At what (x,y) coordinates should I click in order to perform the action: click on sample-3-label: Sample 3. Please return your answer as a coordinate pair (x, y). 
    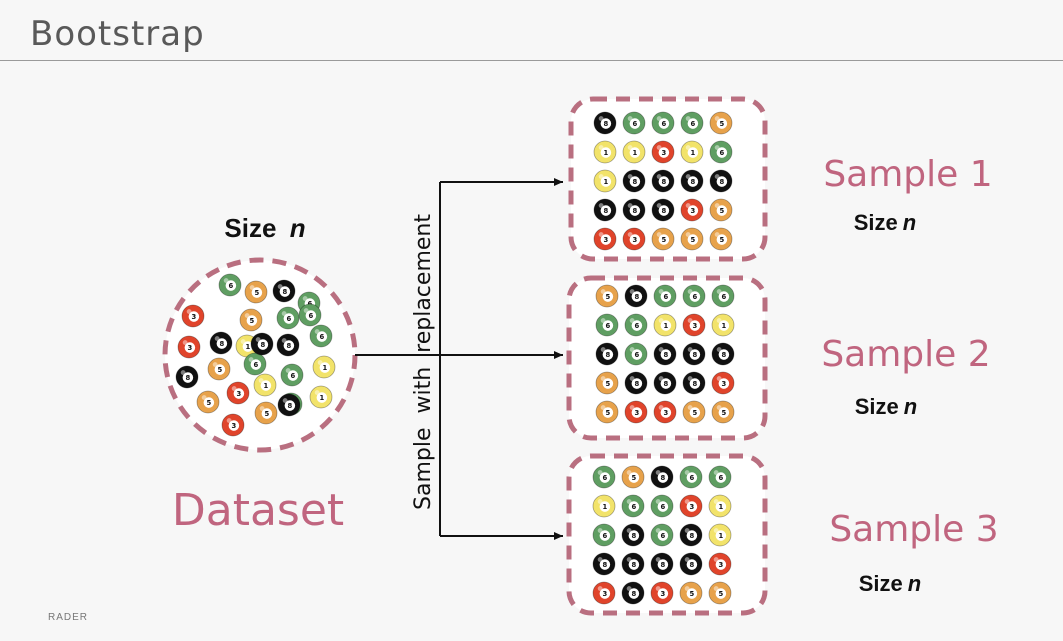
    Looking at the image, I should click on (913, 529).